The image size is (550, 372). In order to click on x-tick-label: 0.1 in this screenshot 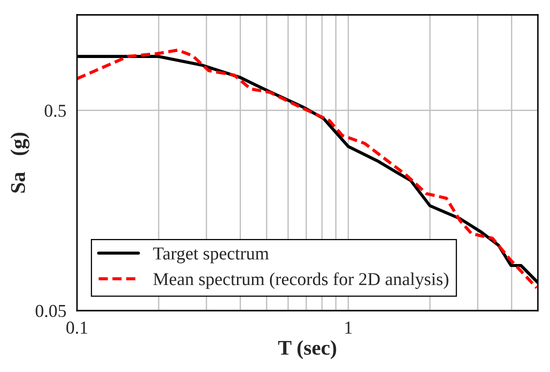, I will do `click(77, 328)`.